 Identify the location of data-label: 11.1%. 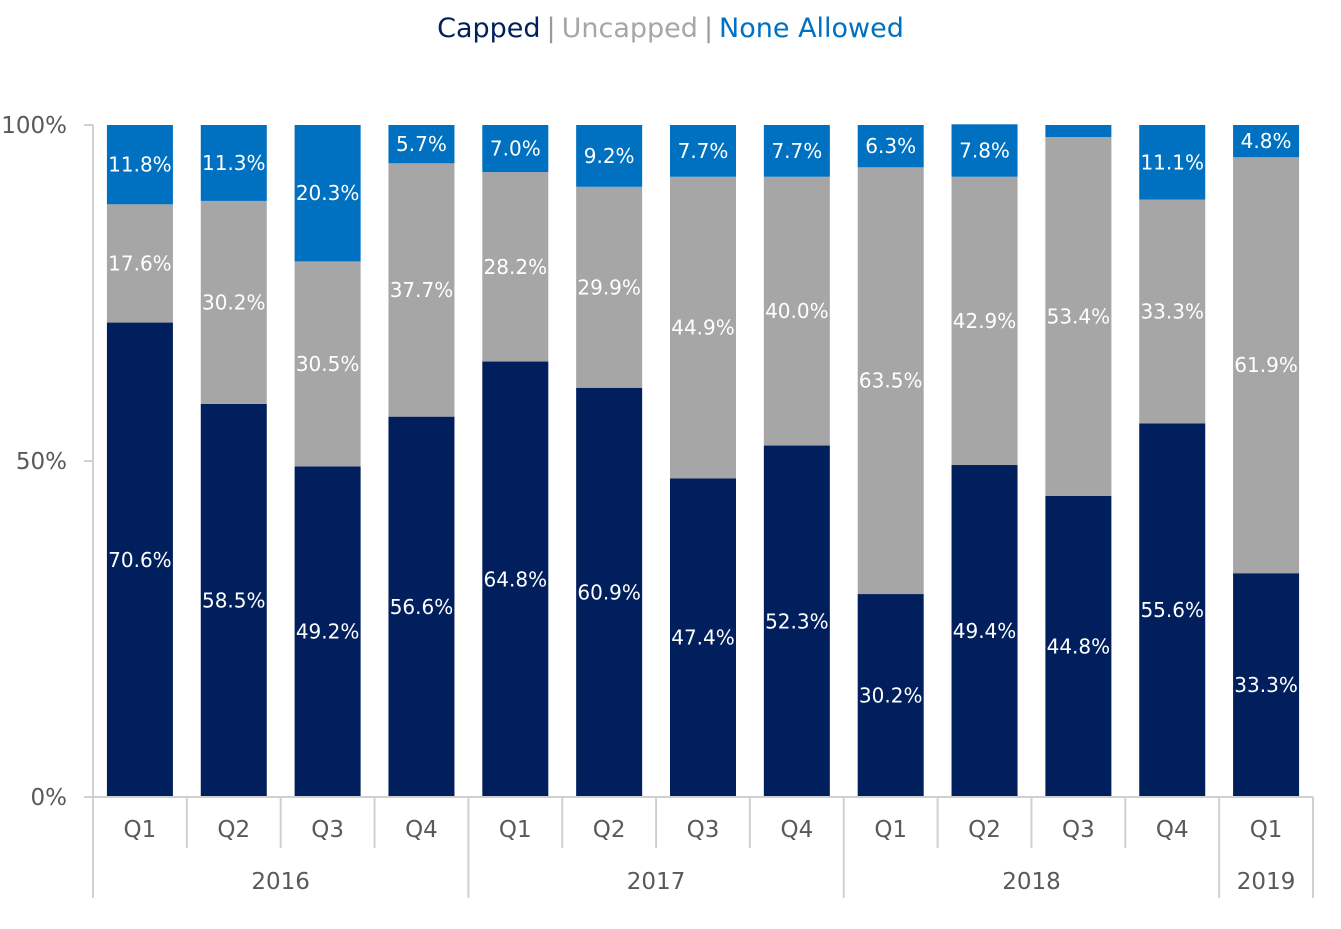
(1172, 162).